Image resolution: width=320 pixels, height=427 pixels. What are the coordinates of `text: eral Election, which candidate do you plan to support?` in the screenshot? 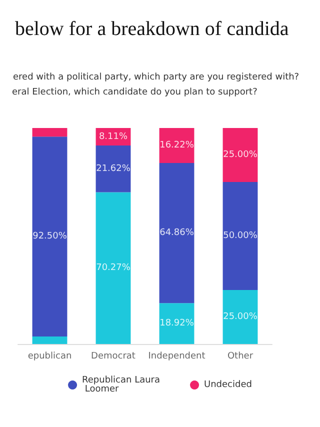 It's located at (135, 93).